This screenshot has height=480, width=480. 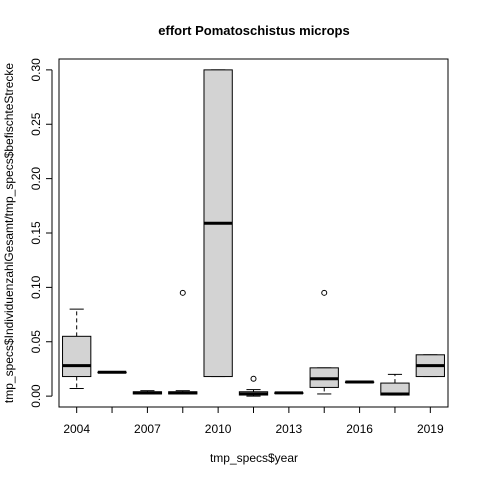 I want to click on x-tick-label: 2010, so click(x=218, y=429).